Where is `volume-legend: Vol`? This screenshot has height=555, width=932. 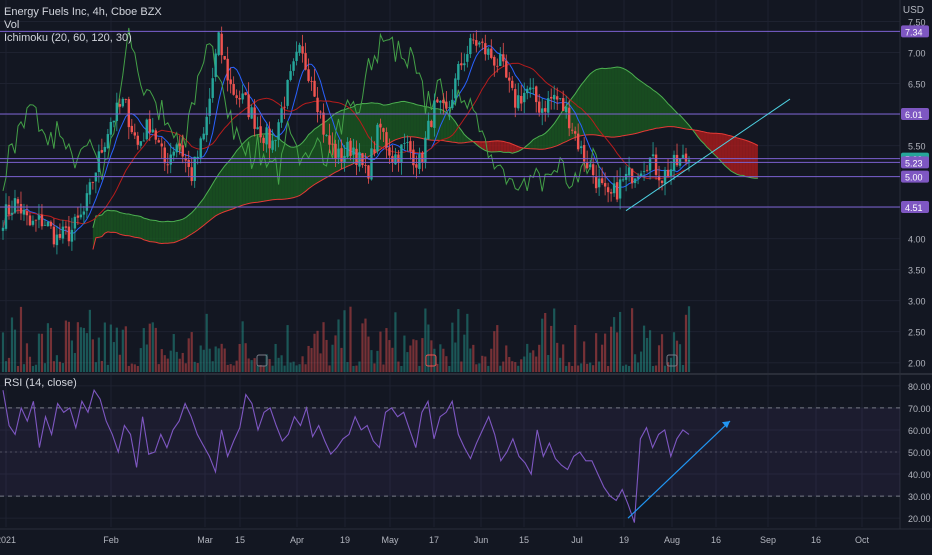
volume-legend: Vol is located at coordinates (12, 25).